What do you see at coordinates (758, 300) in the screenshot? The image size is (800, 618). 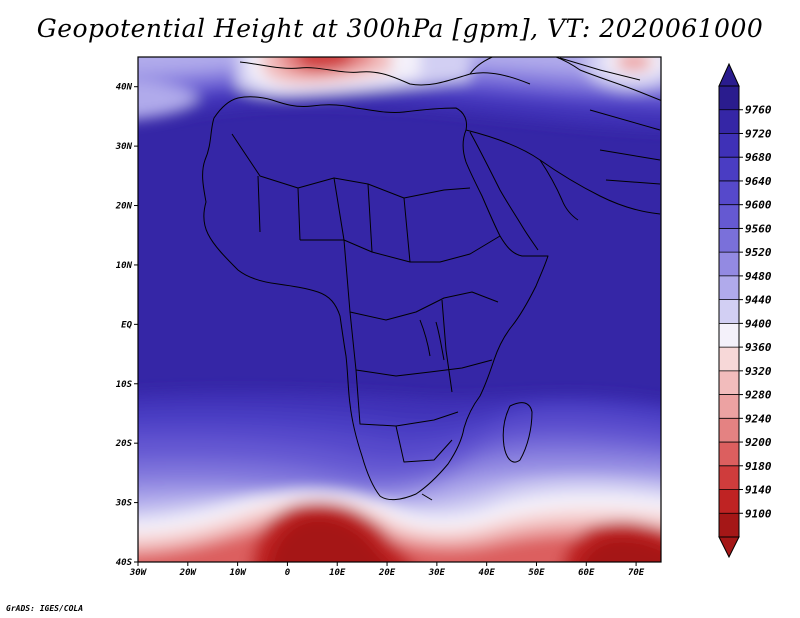 I see `colorbar-label: 9440` at bounding box center [758, 300].